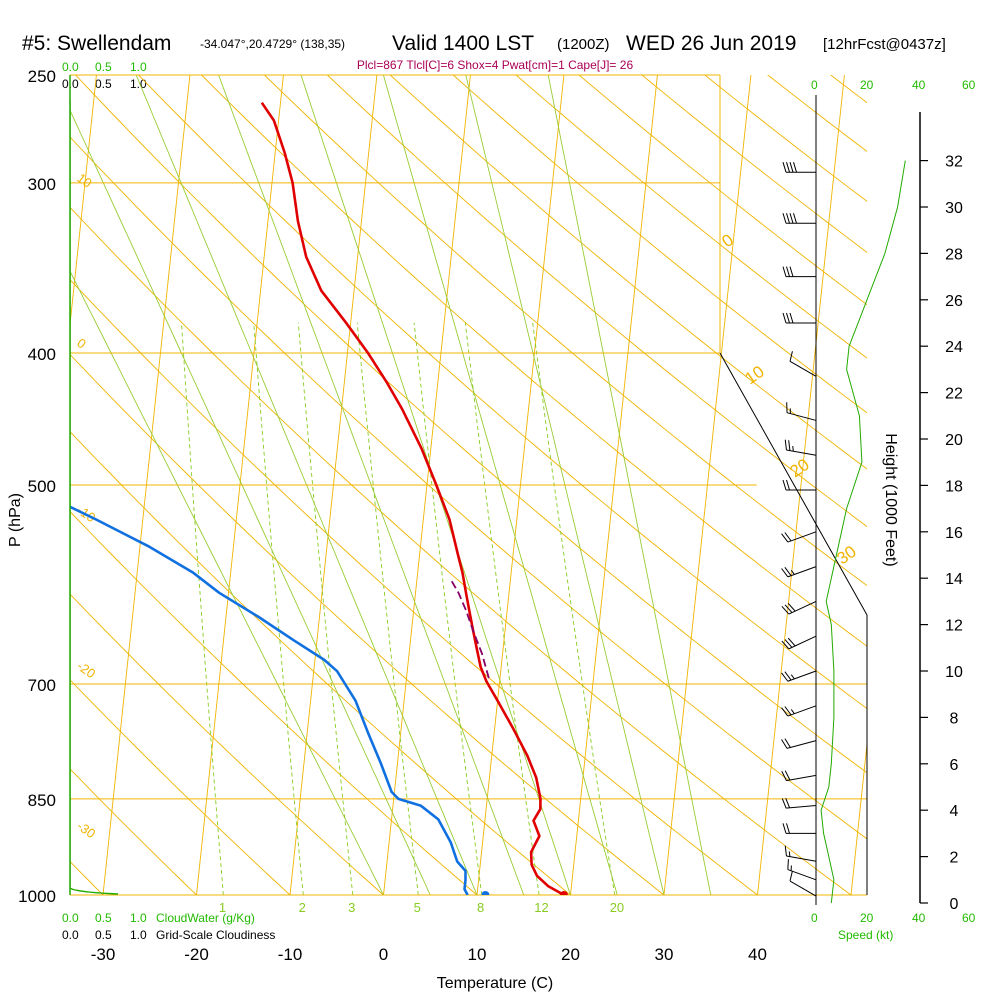  What do you see at coordinates (42, 184) in the screenshot?
I see `pressure-tick-label: 300` at bounding box center [42, 184].